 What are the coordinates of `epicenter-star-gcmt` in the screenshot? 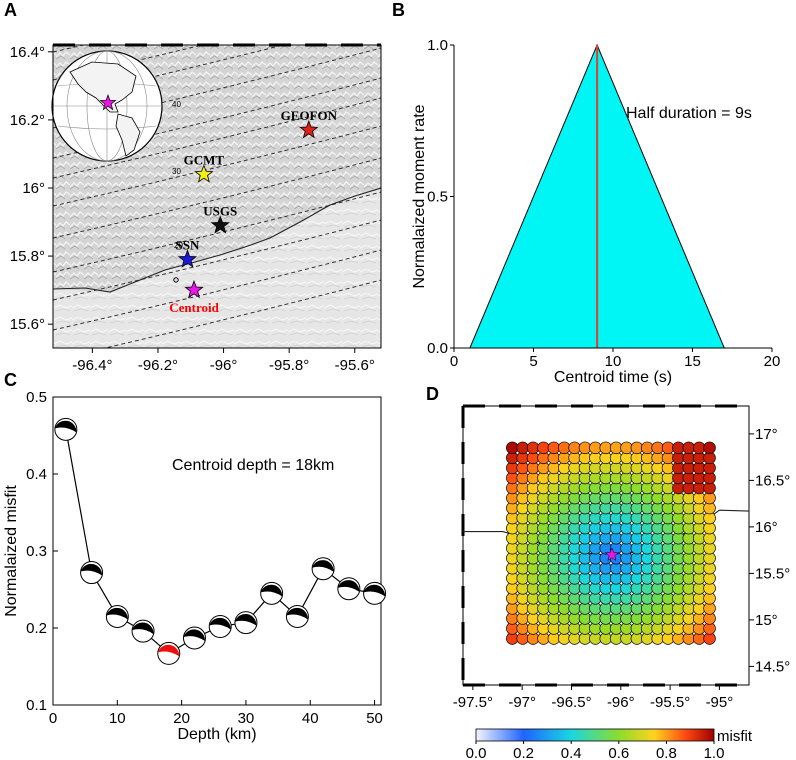 It's located at (204, 173).